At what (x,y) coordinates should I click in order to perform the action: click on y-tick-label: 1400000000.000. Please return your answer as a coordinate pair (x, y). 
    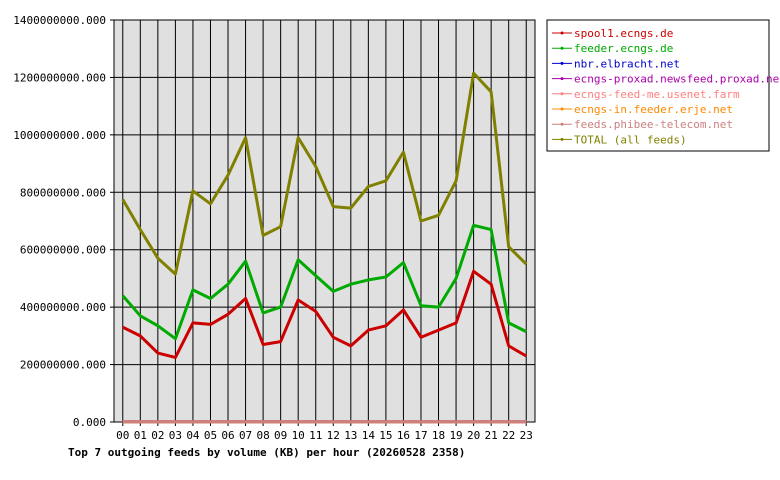
    Looking at the image, I should click on (59, 20).